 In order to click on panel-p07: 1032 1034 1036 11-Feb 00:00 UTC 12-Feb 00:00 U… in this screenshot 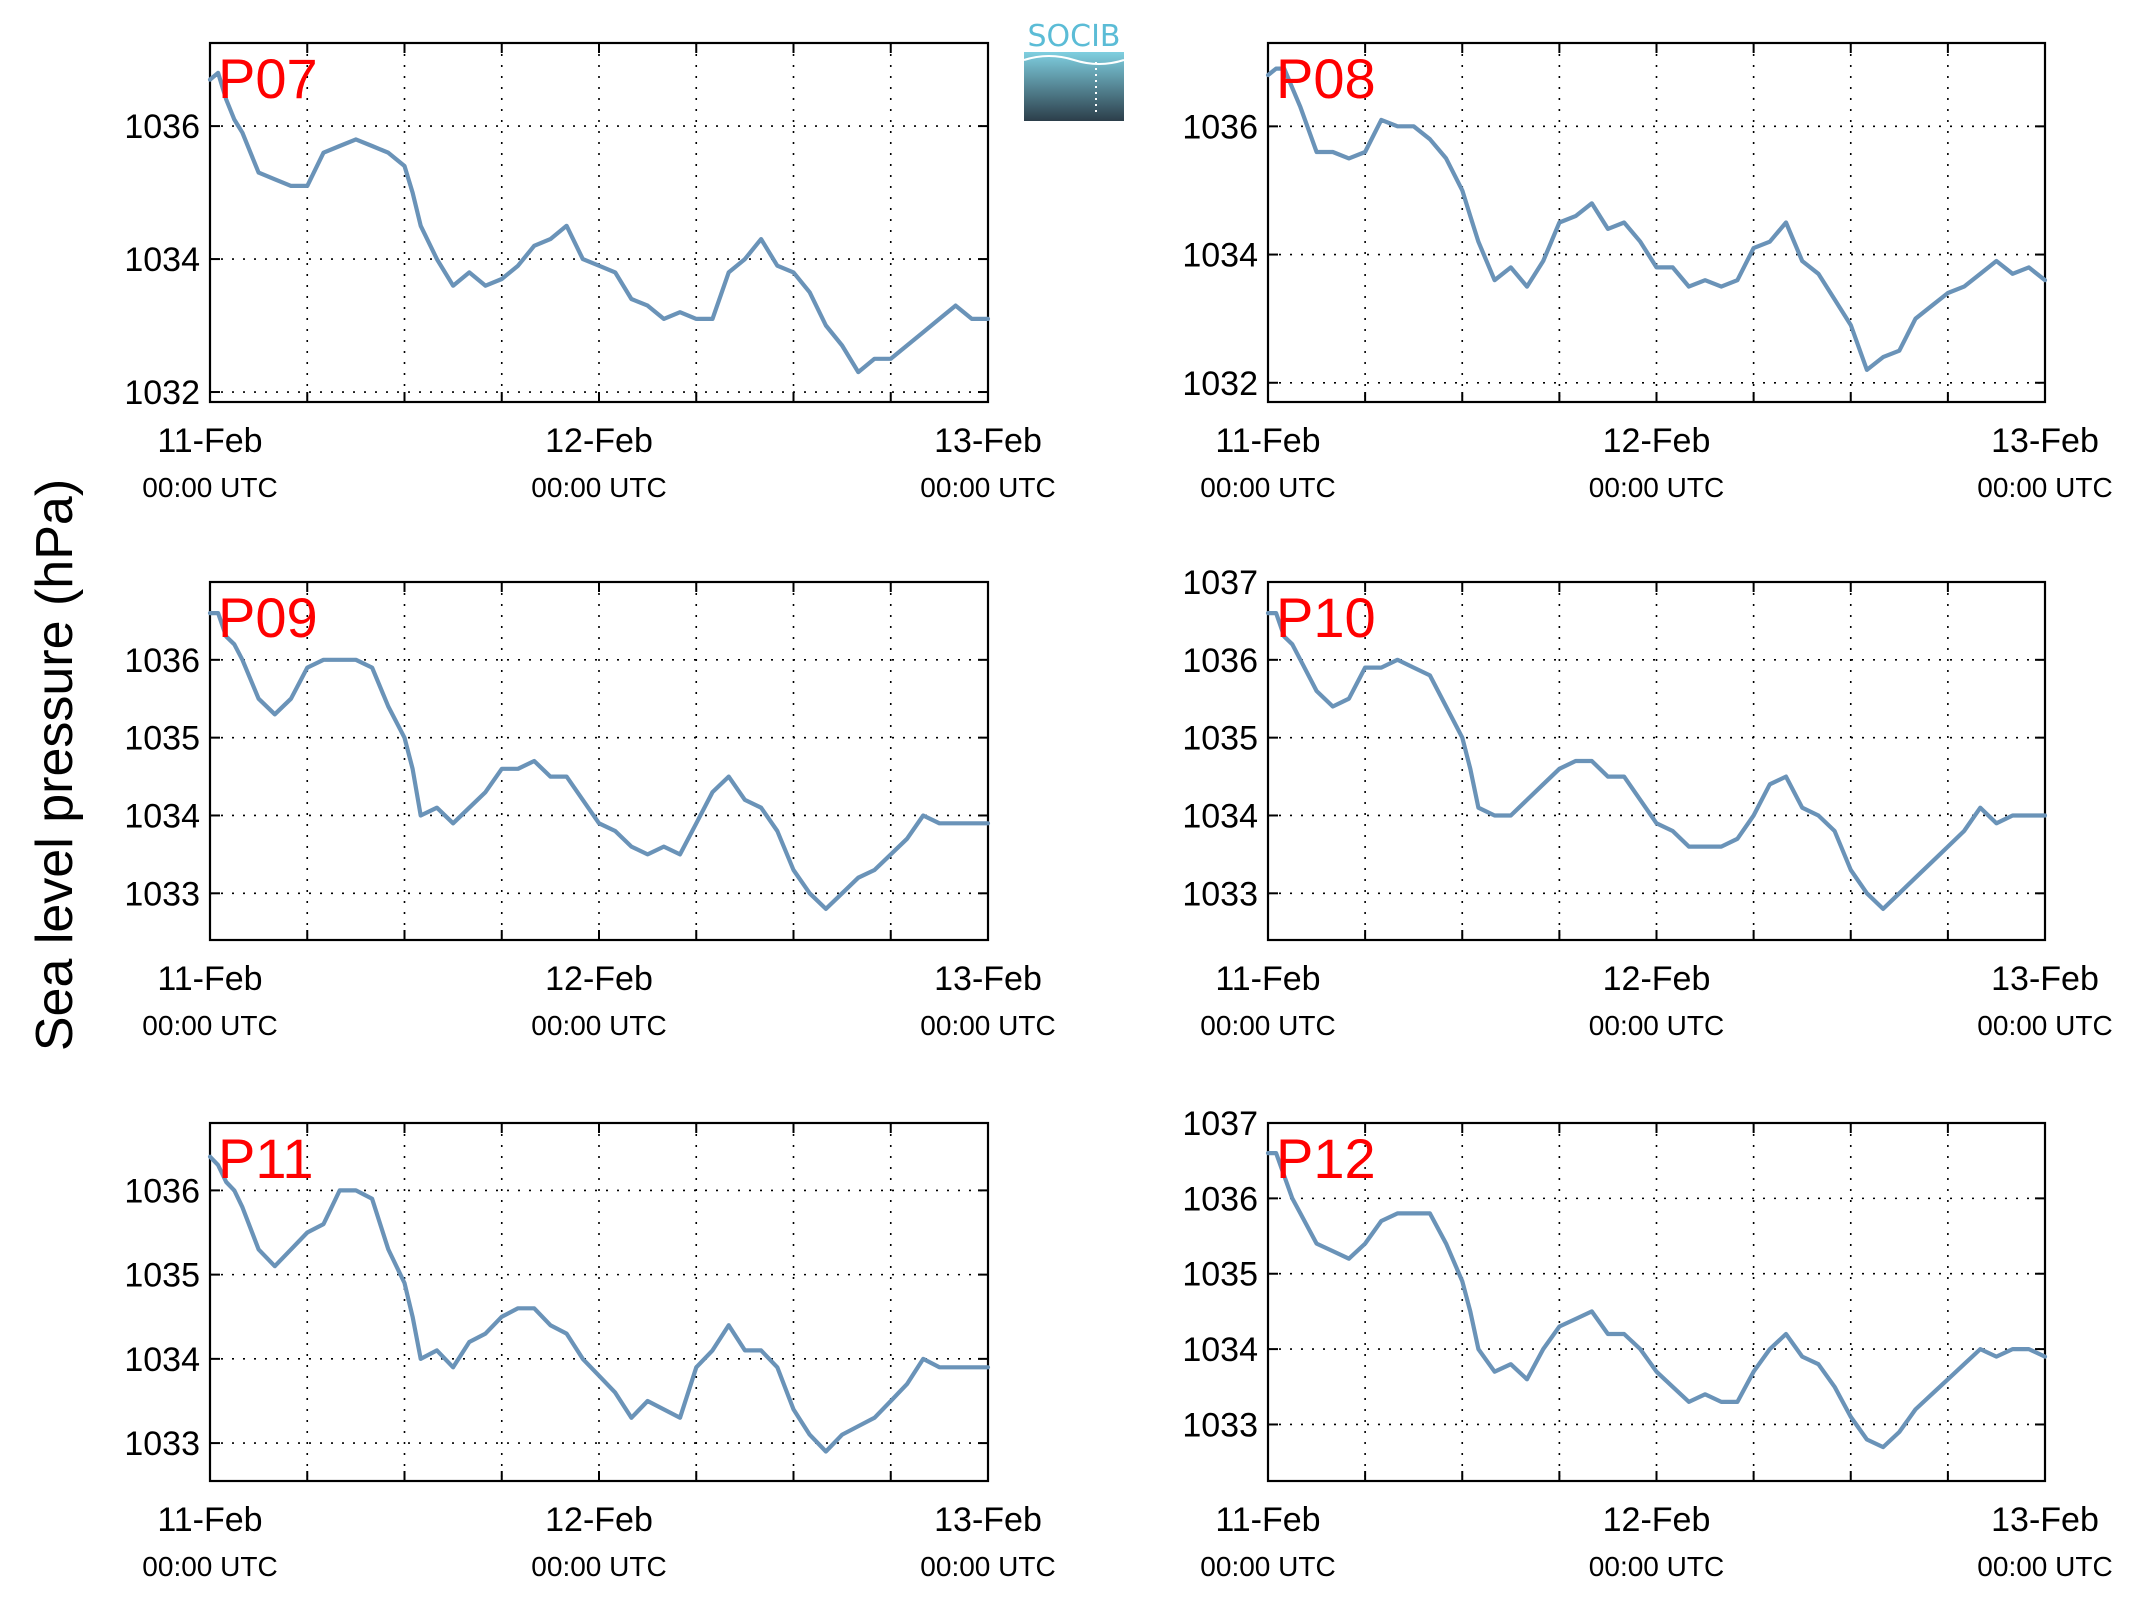, I will do `click(590, 272)`.